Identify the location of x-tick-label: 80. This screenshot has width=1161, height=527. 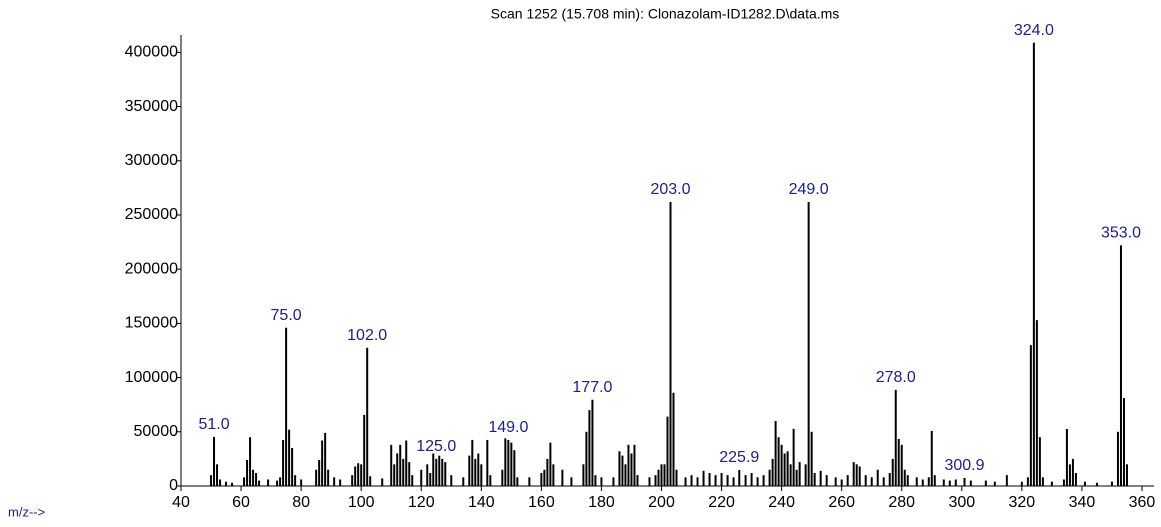
(301, 502).